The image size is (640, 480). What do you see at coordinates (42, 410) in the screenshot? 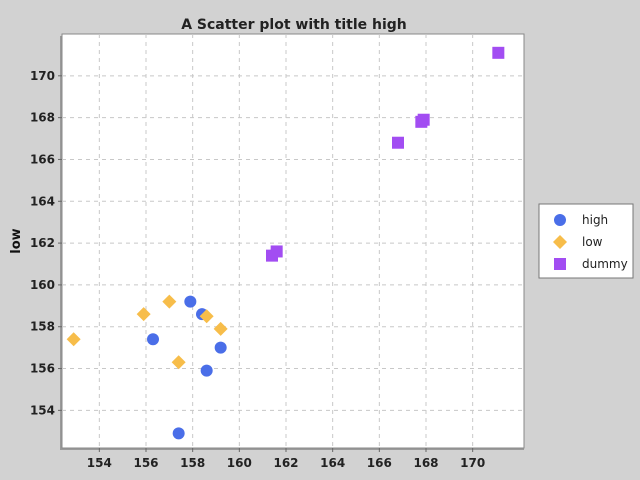
I see `y-tick-label: 154` at bounding box center [42, 410].